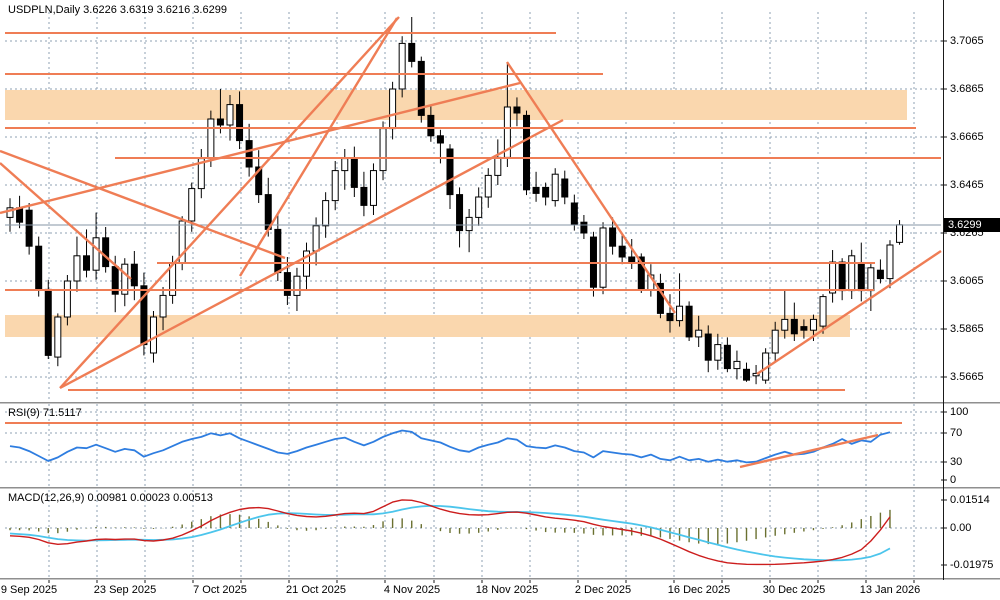 The height and width of the screenshot is (600, 1000). I want to click on macd-main-line, so click(450, 532).